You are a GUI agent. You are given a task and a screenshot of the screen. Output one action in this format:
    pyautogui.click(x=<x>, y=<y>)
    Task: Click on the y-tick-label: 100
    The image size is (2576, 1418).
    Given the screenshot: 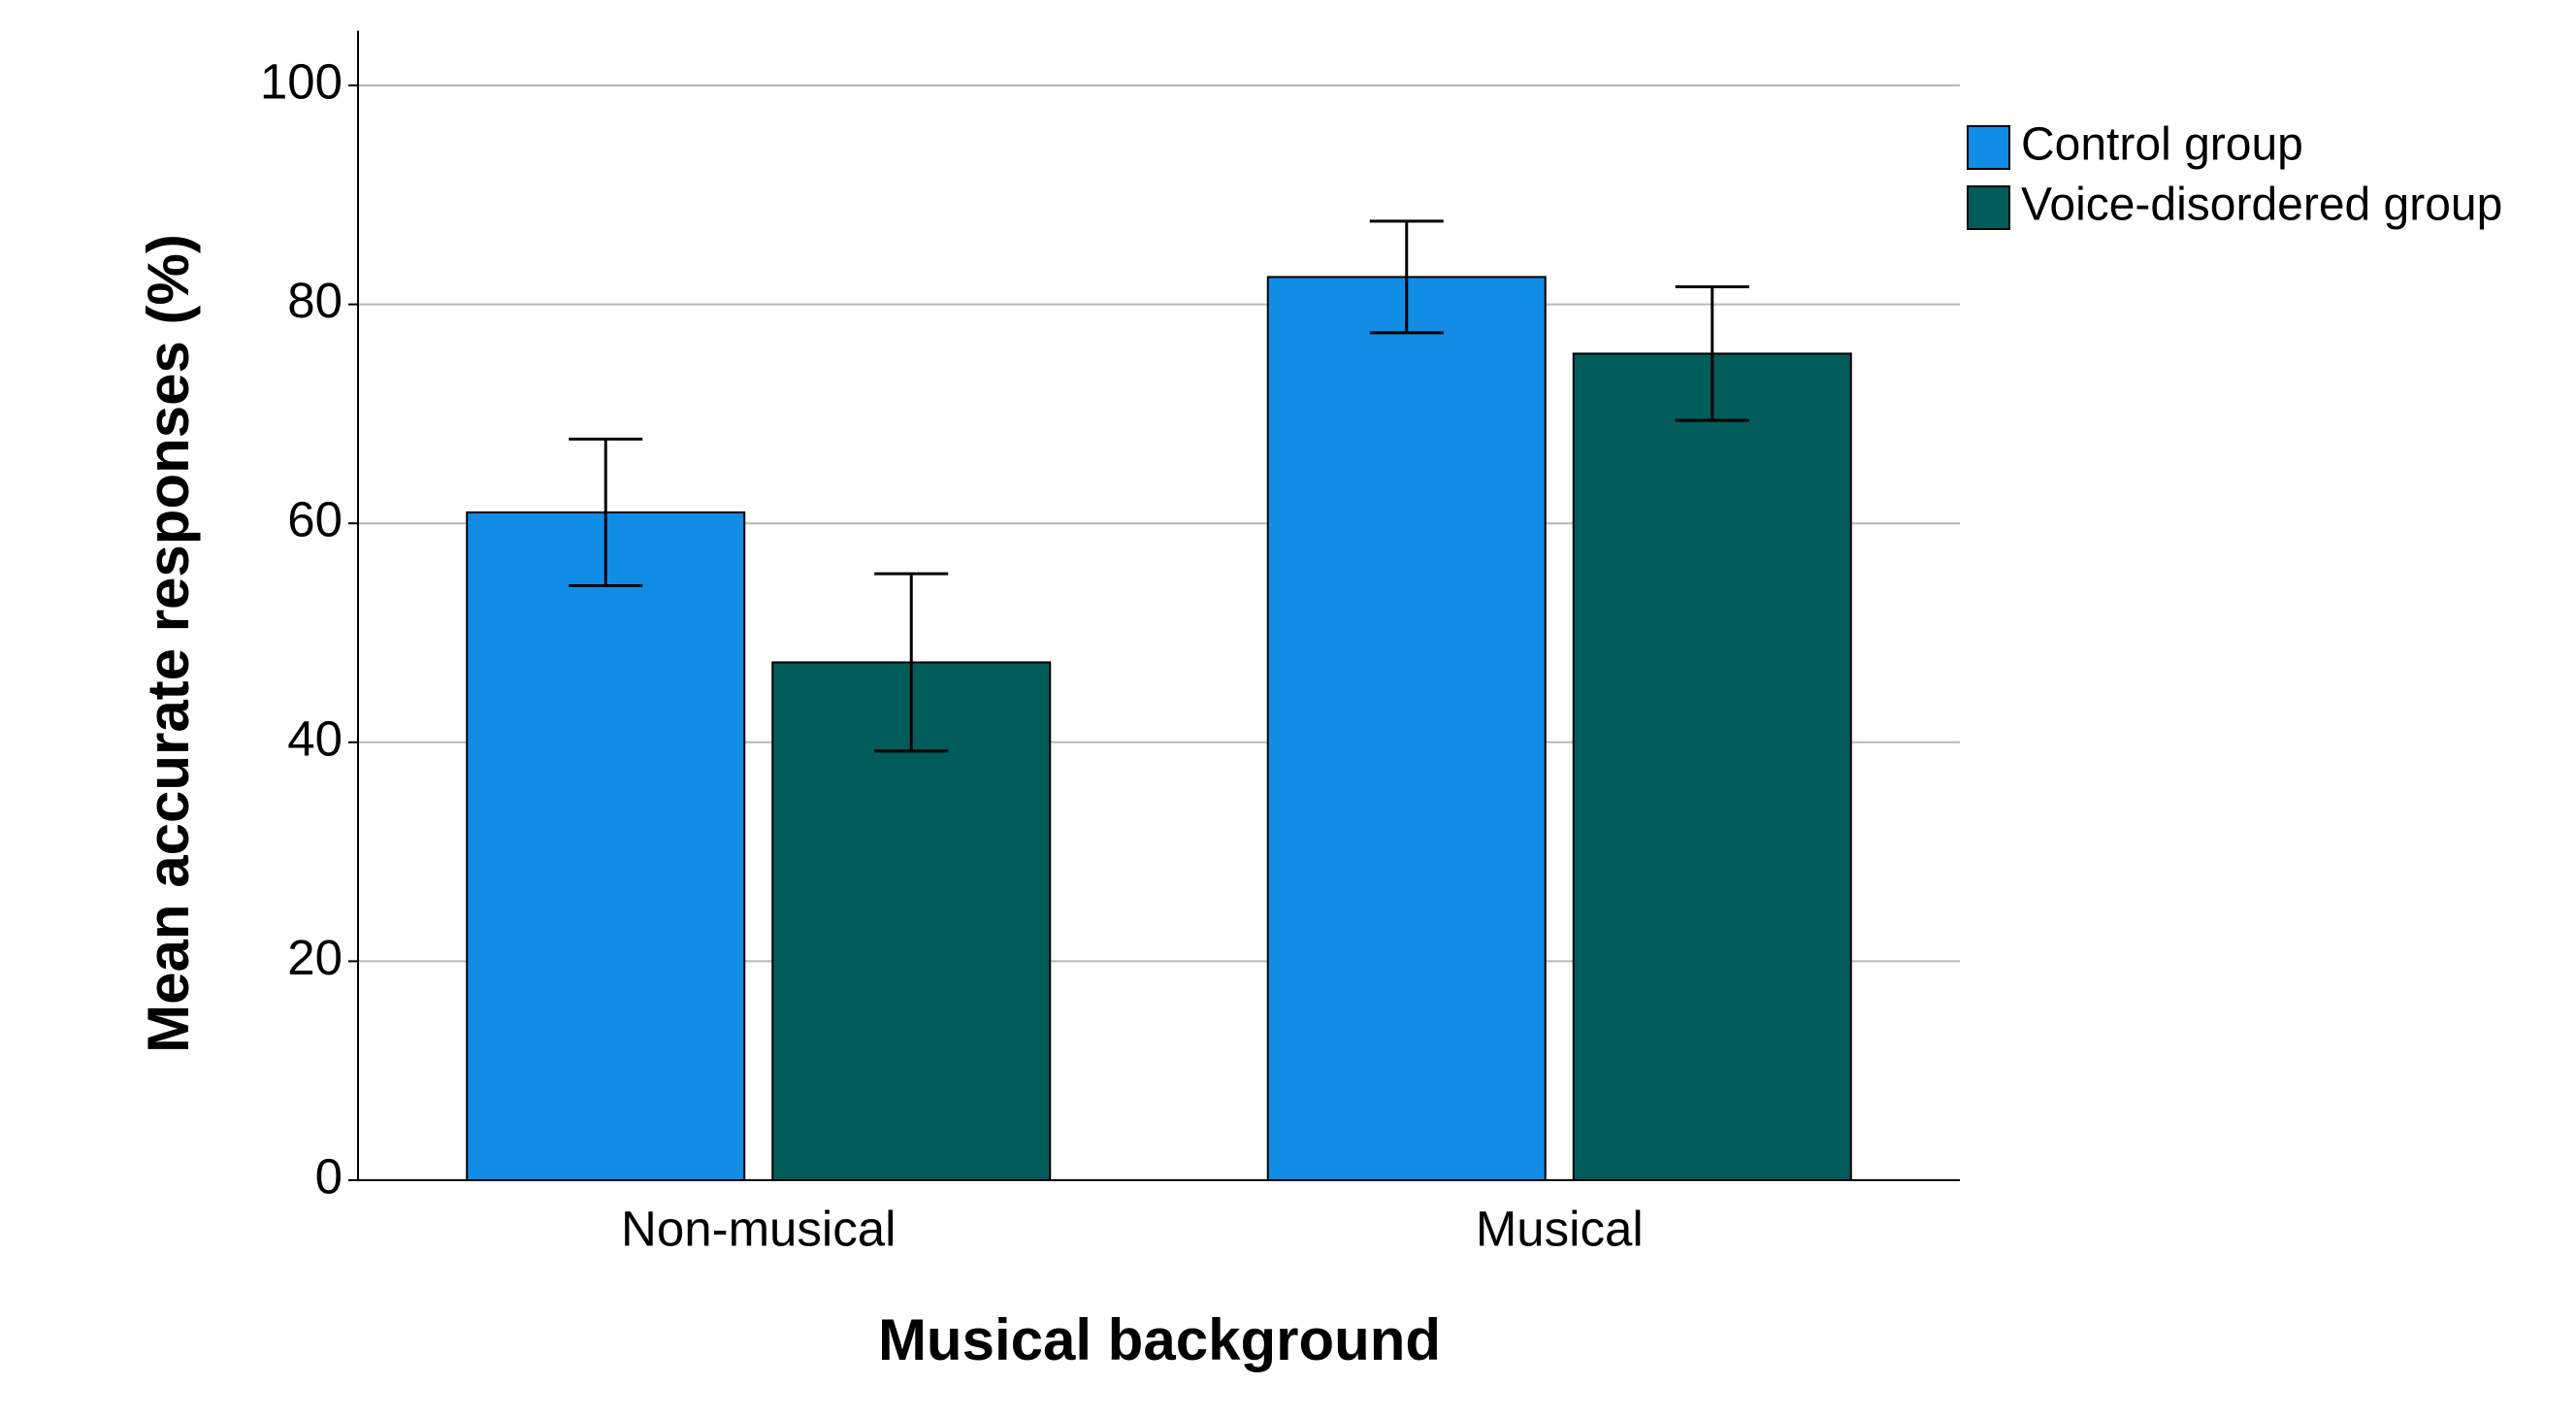 What is the action you would take?
    pyautogui.click(x=301, y=81)
    